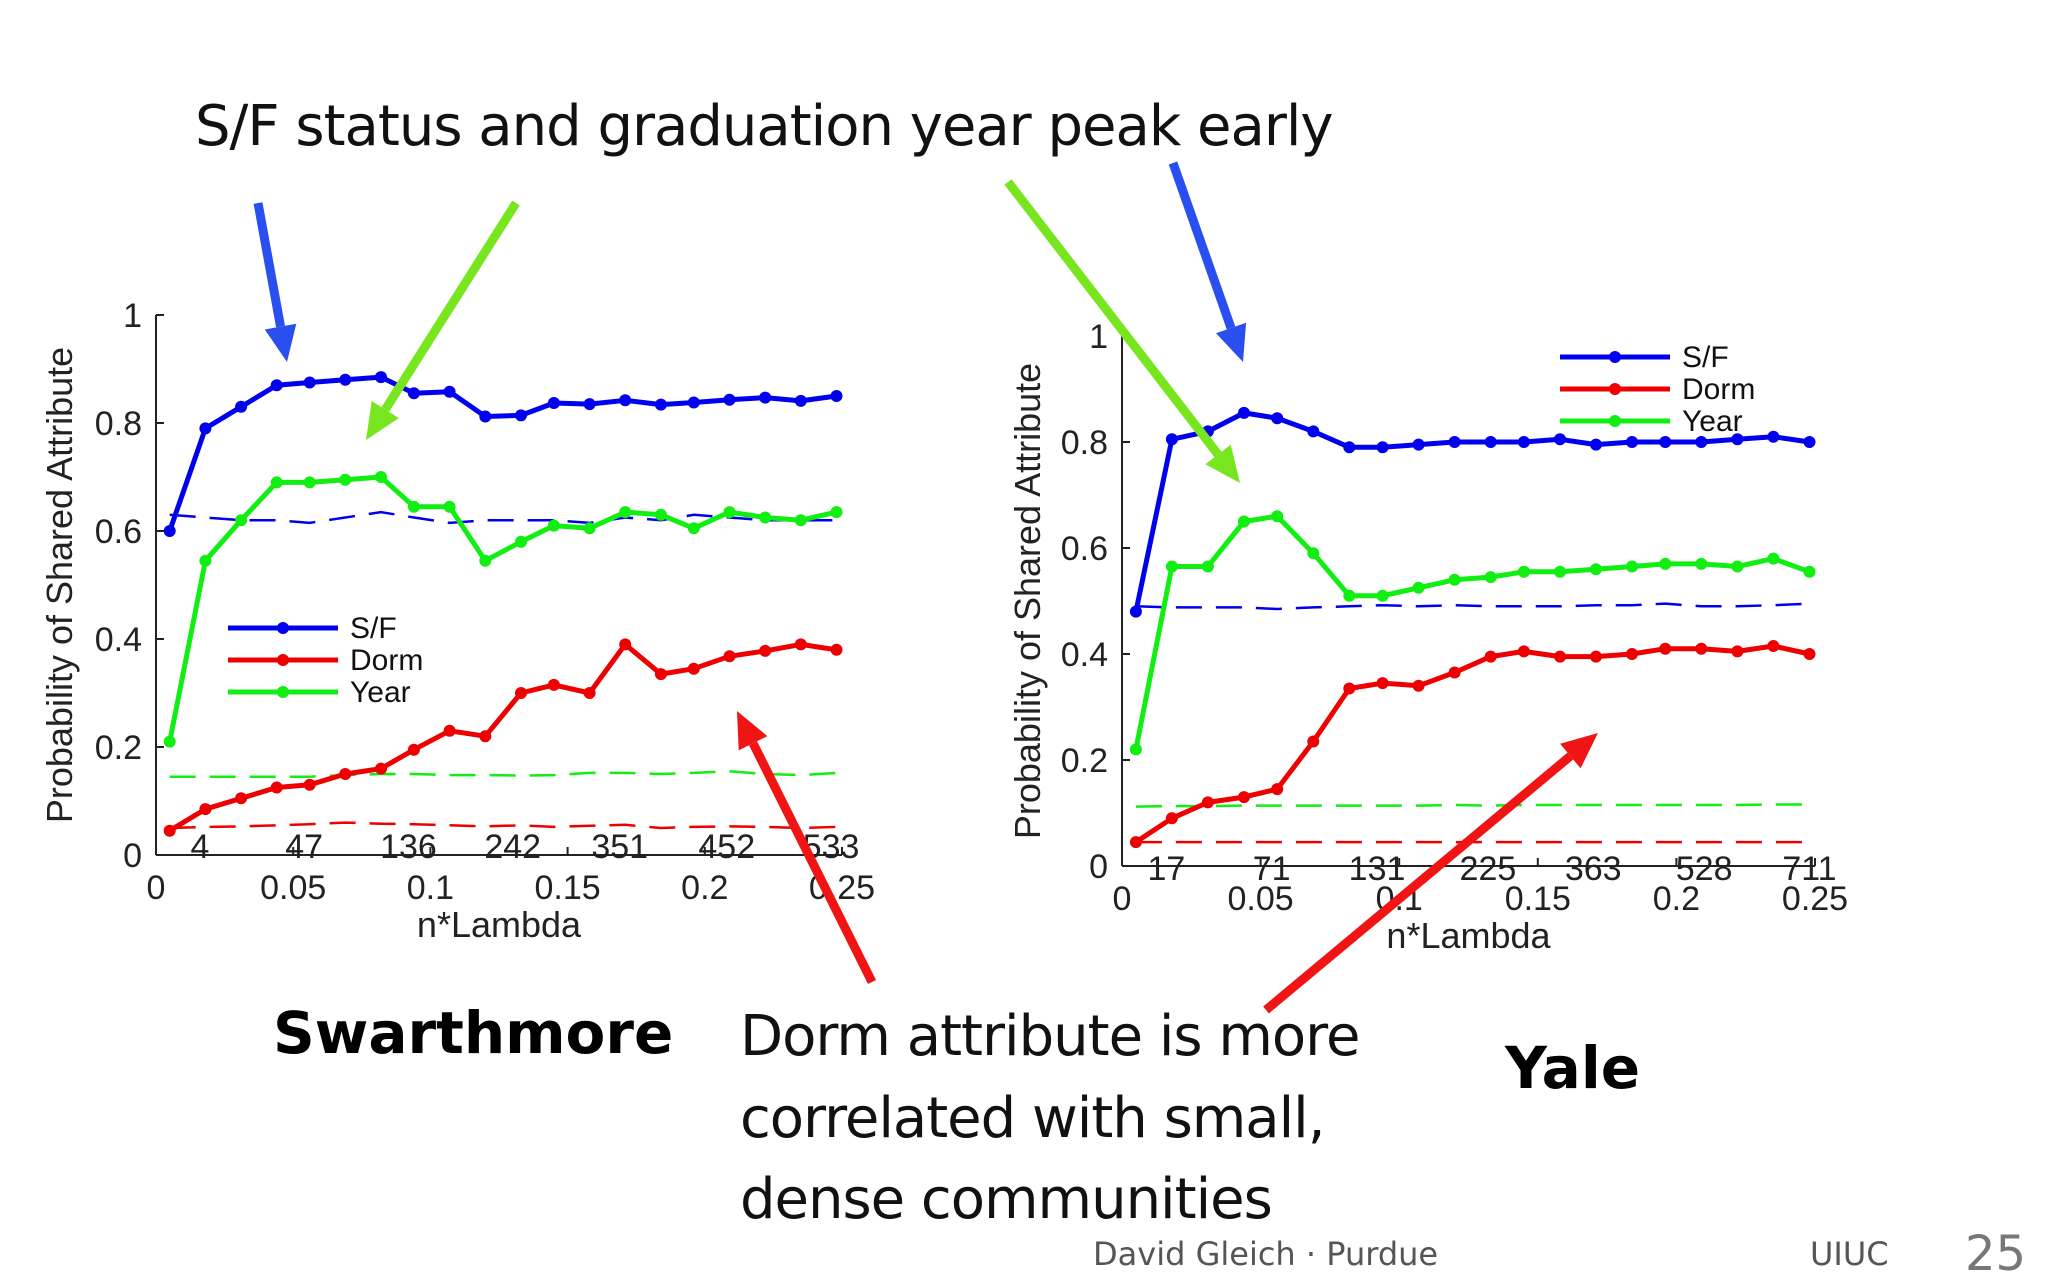  I want to click on dorm-note-line-2: correlated with small,, so click(1032, 1118).